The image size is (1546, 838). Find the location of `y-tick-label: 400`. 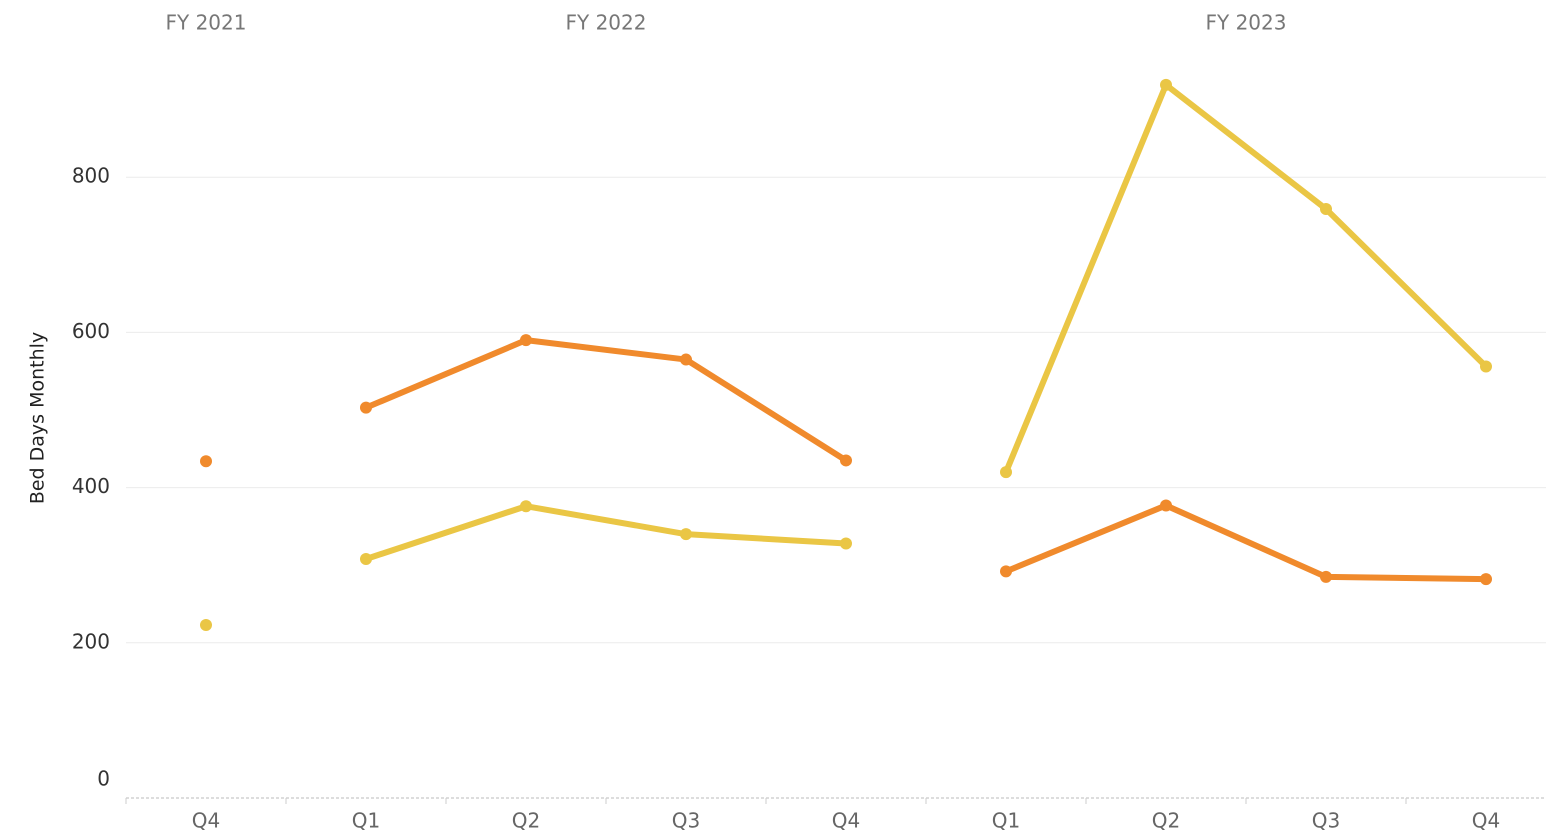

y-tick-label: 400 is located at coordinates (91, 486).